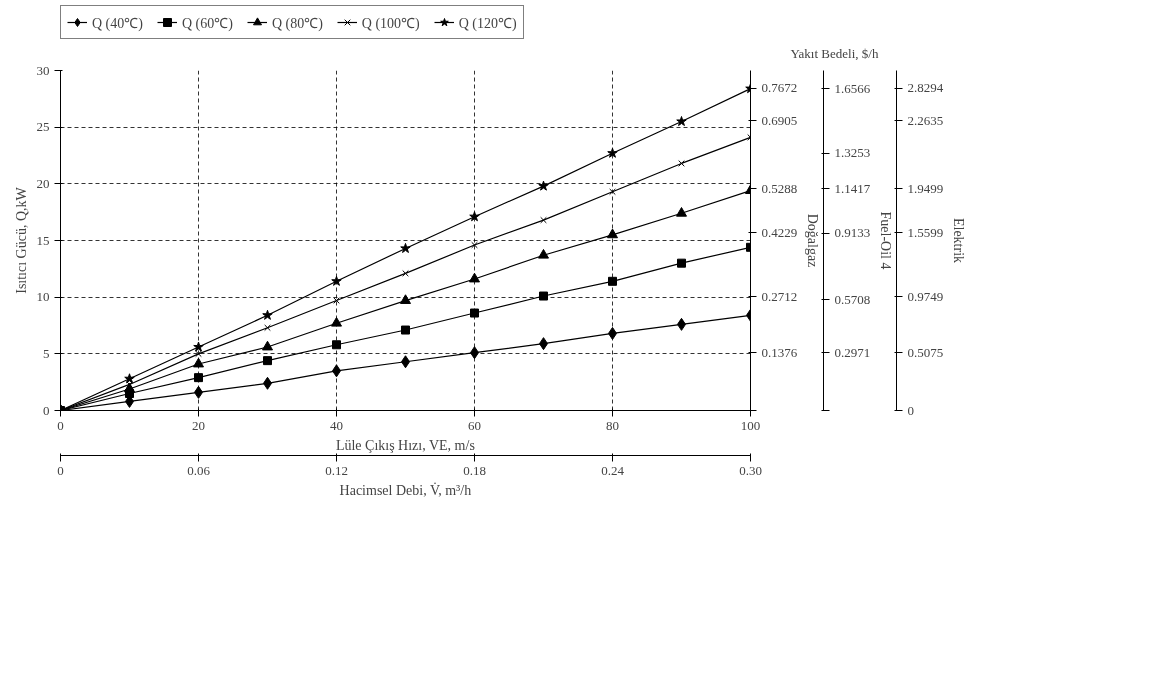 The height and width of the screenshot is (675, 1152). I want to click on y2-tick-label: 0.7672, so click(779, 88).